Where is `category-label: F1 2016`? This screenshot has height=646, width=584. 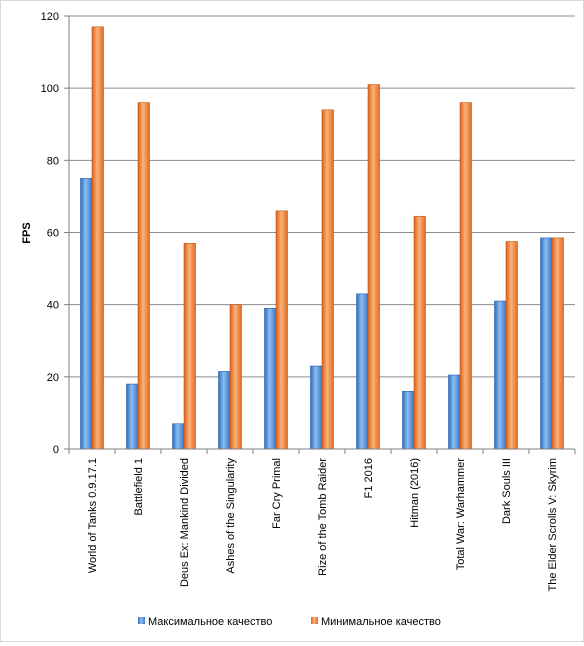
category-label: F1 2016 is located at coordinates (369, 478).